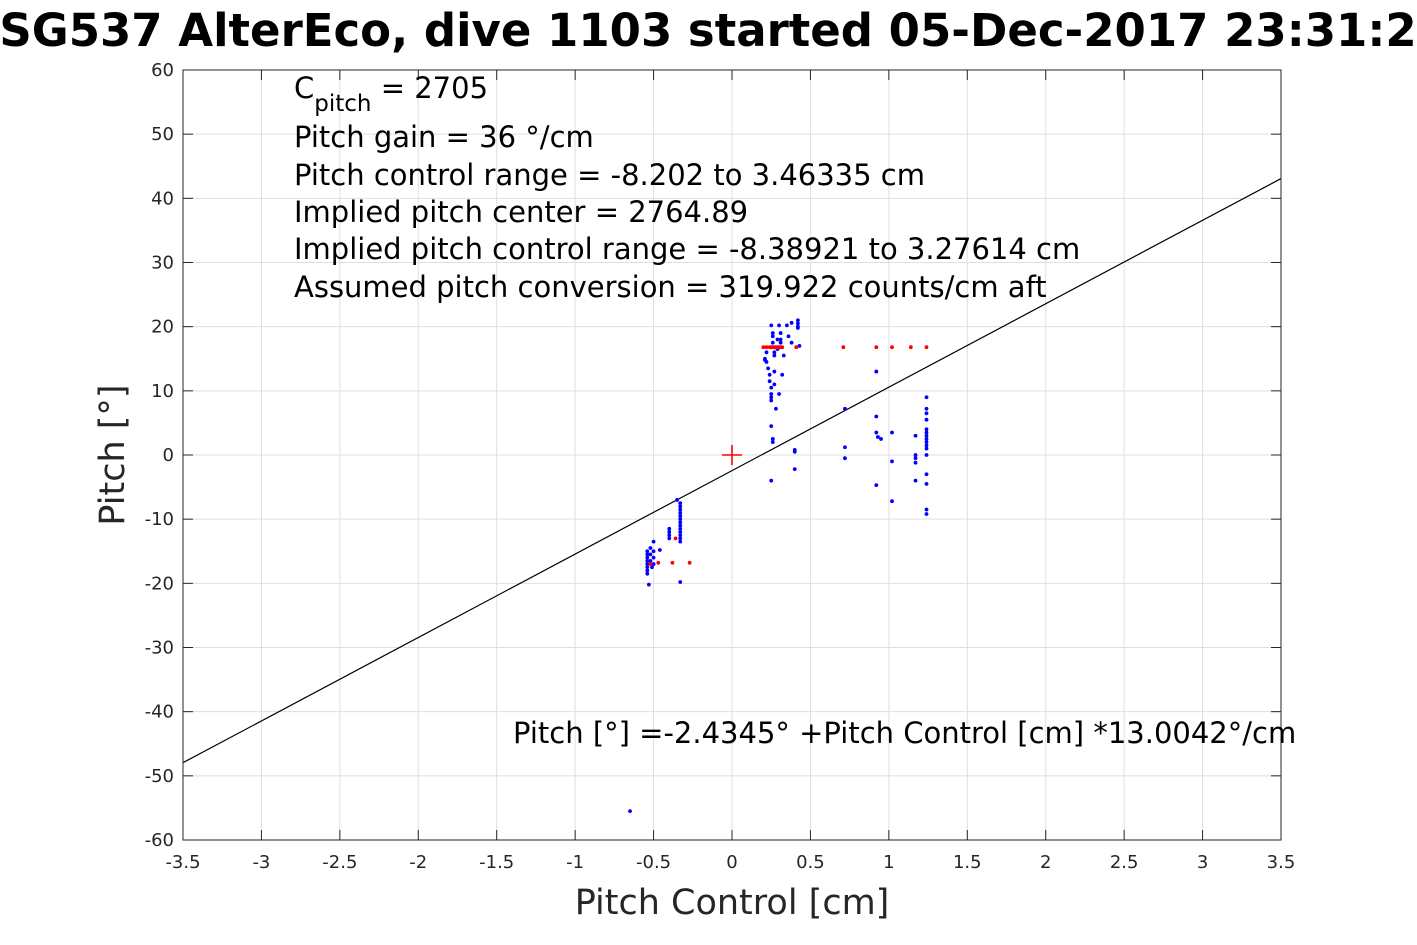  Describe the element at coordinates (159, 840) in the screenshot. I see `y-tick-label: -60` at that location.